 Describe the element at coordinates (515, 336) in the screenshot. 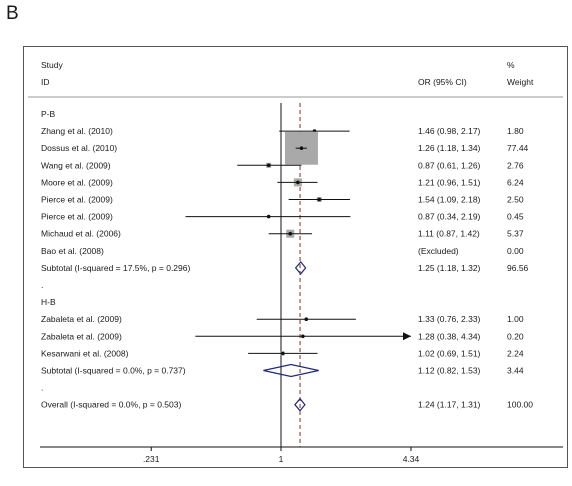

I see `row-weight: 0.20` at that location.